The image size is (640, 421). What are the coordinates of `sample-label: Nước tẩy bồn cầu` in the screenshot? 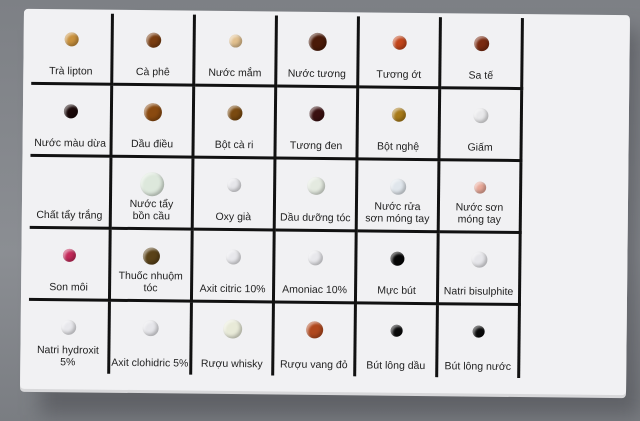 It's located at (151, 210).